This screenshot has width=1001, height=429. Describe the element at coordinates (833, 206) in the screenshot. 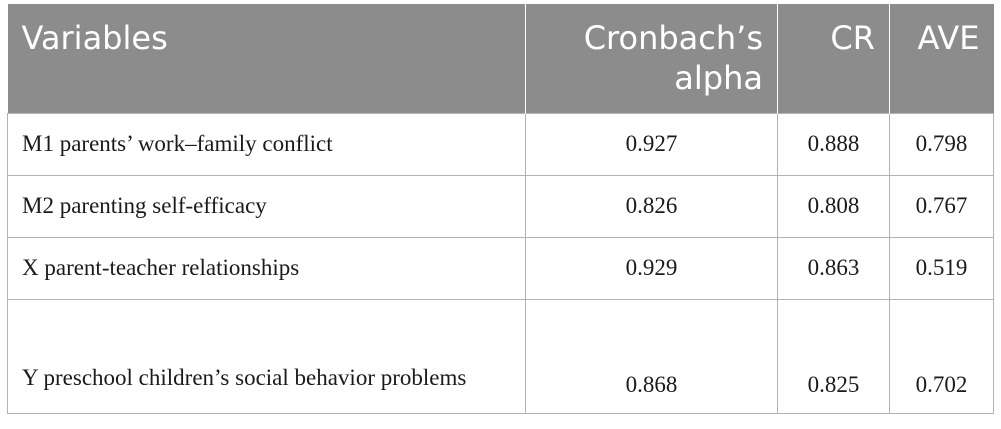

I see `cell-cr: 0.808` at that location.